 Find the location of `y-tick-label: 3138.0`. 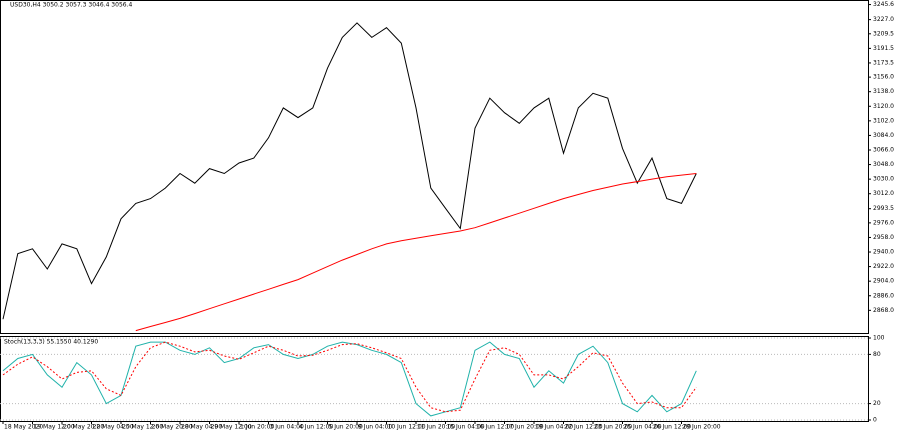

y-tick-label: 3138.0 is located at coordinates (883, 91).